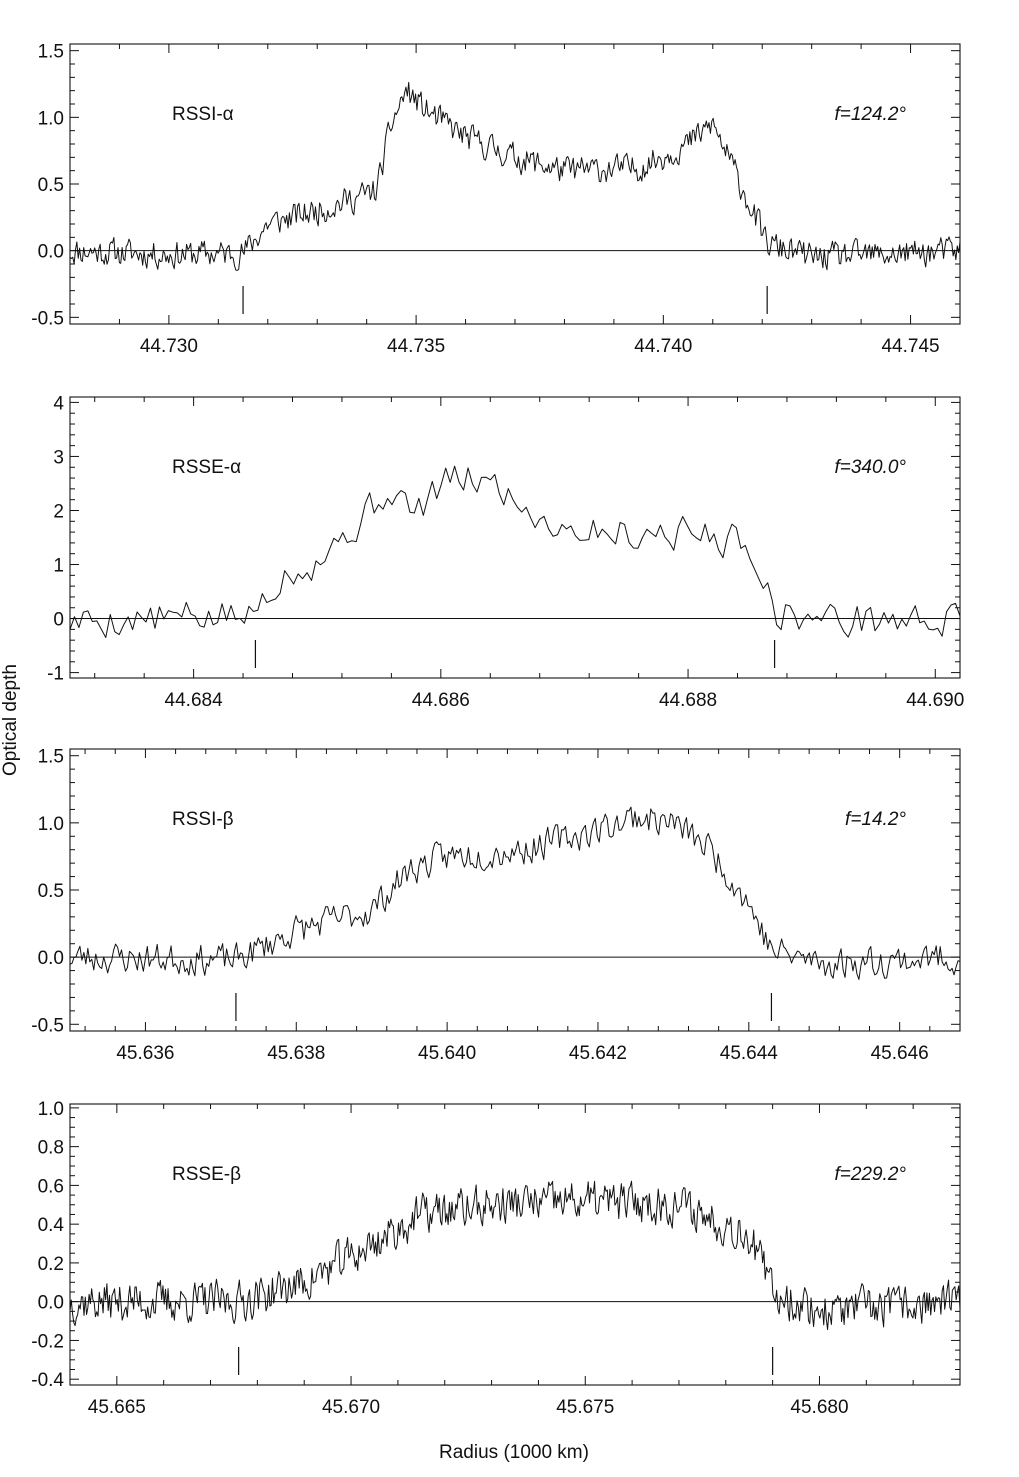 This screenshot has width=1019, height=1477. I want to click on x-tick-label: 44.735, so click(416, 346).